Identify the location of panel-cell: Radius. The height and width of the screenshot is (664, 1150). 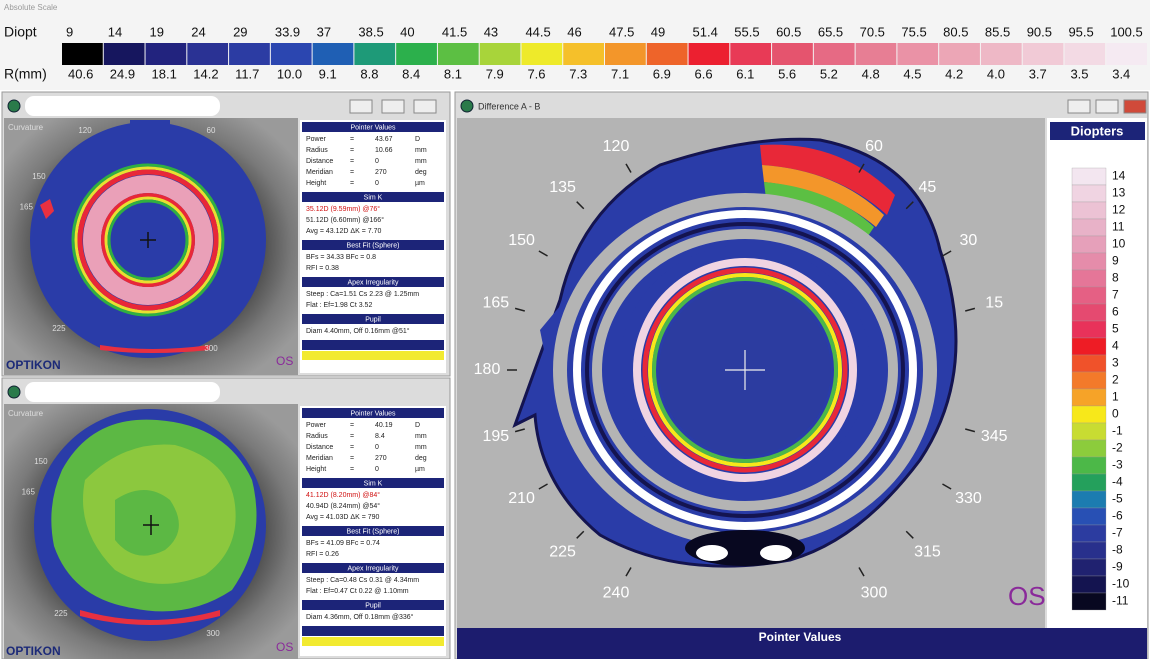
(317, 150).